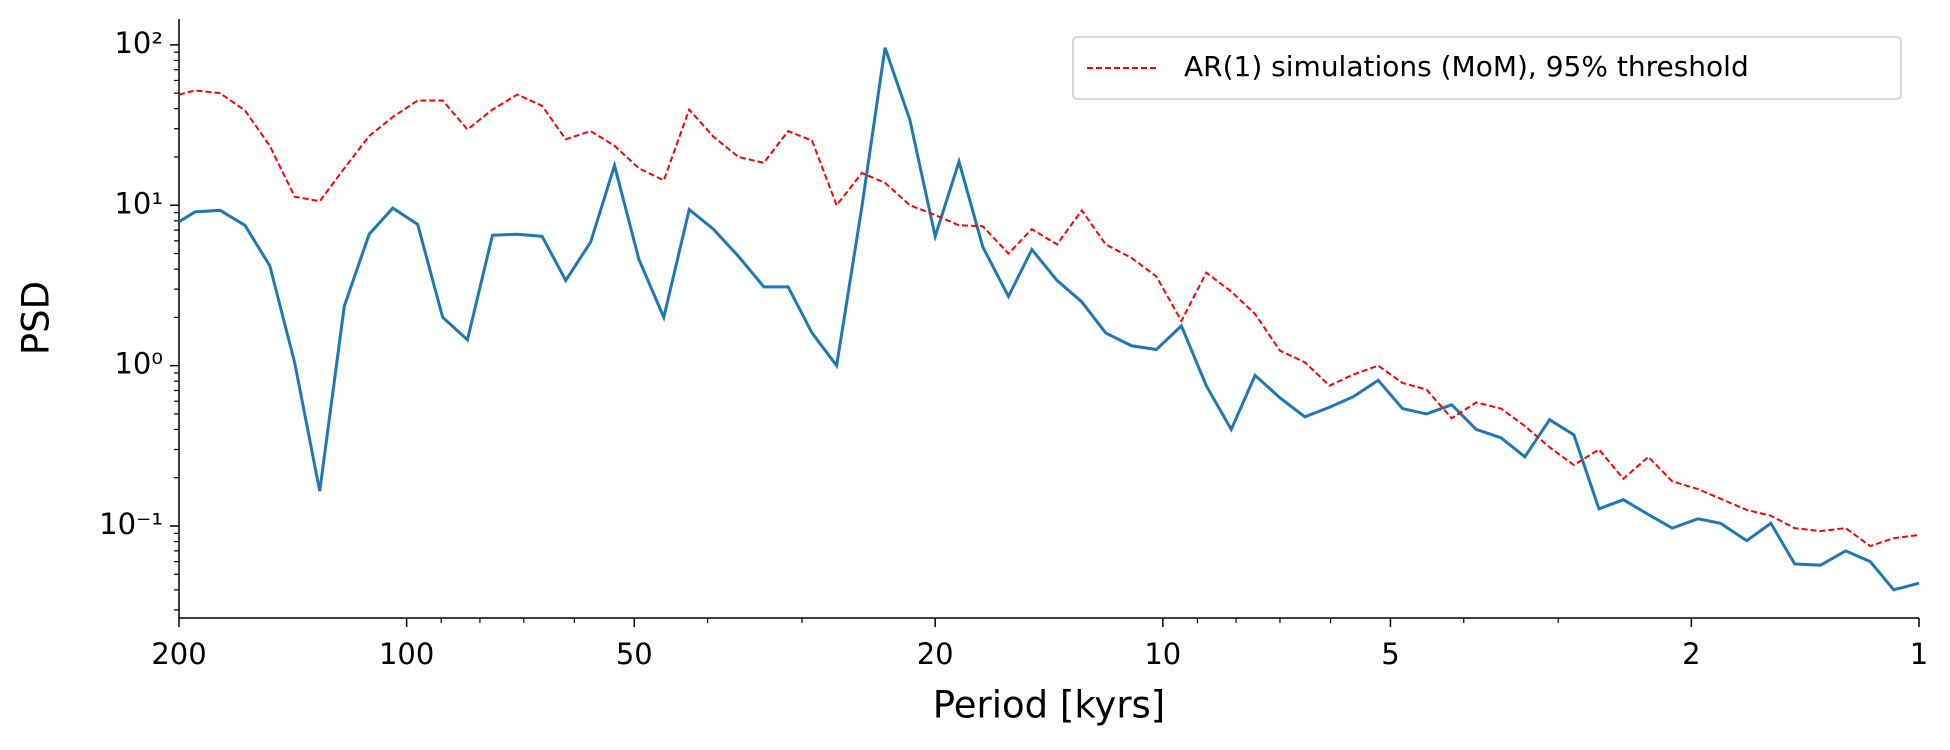 The image size is (1950, 750). I want to click on y-axis-label: PSD, so click(36, 318).